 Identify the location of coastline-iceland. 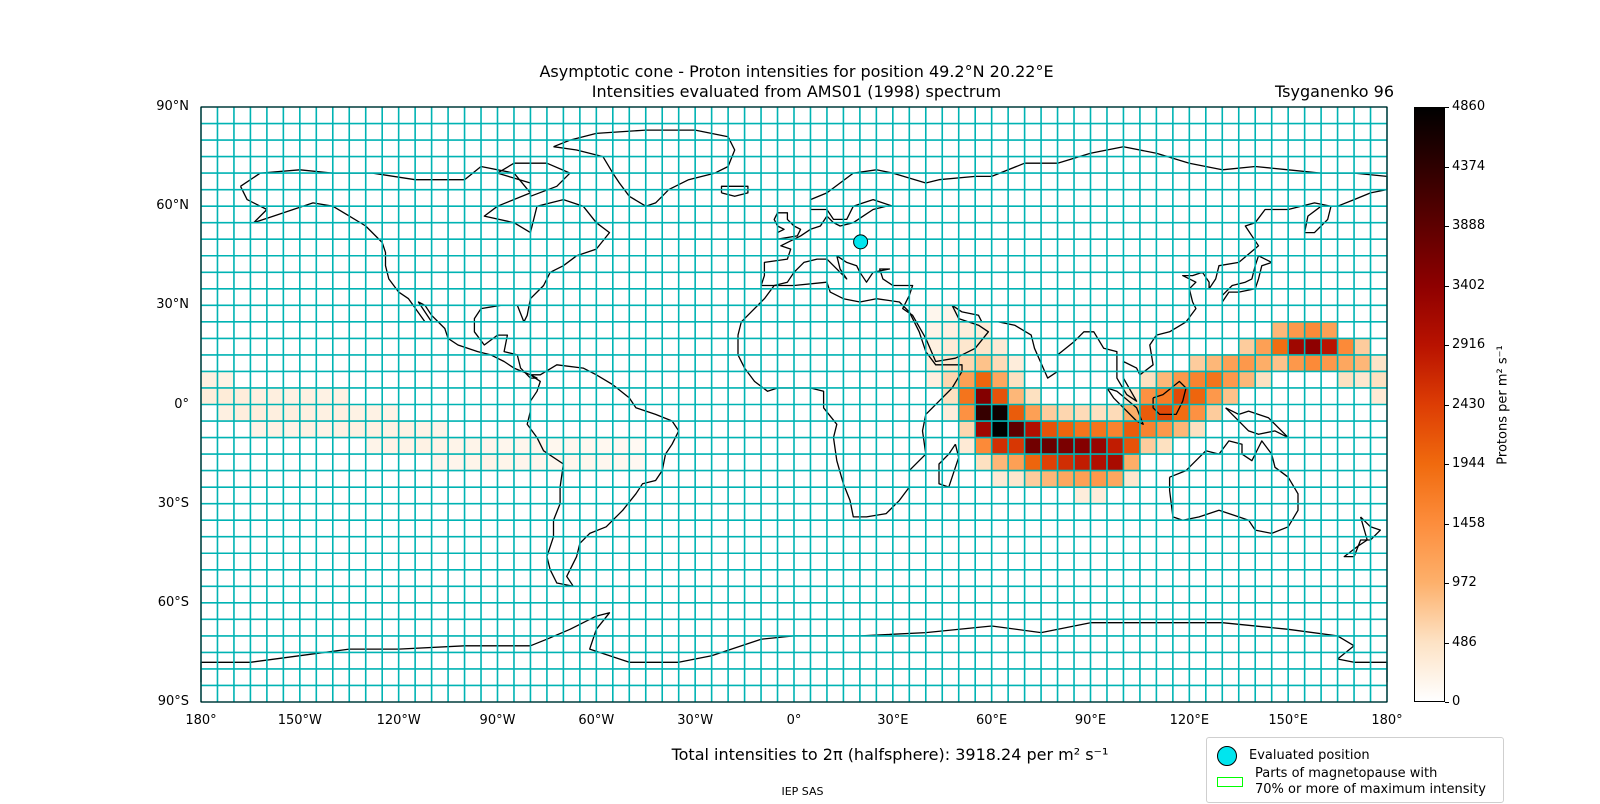
(734, 191).